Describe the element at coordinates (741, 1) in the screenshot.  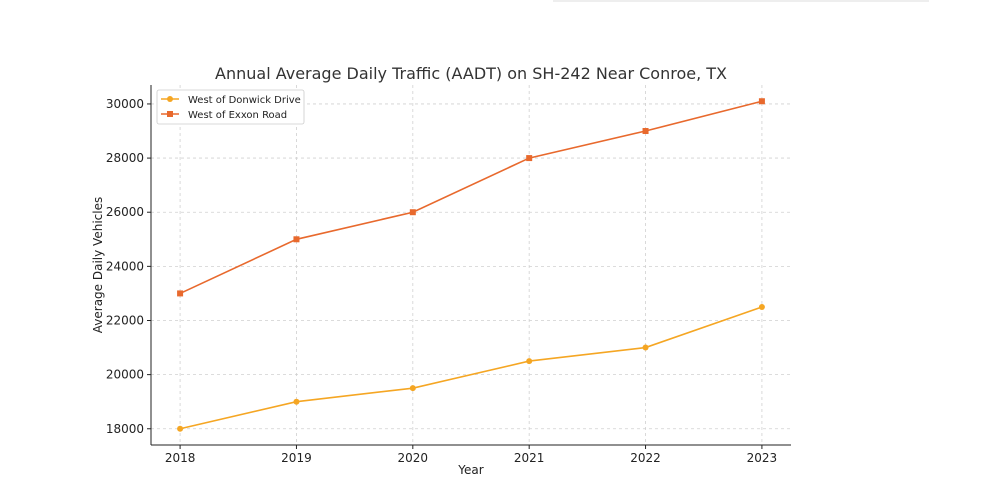
I see `top-edge-strip` at that location.